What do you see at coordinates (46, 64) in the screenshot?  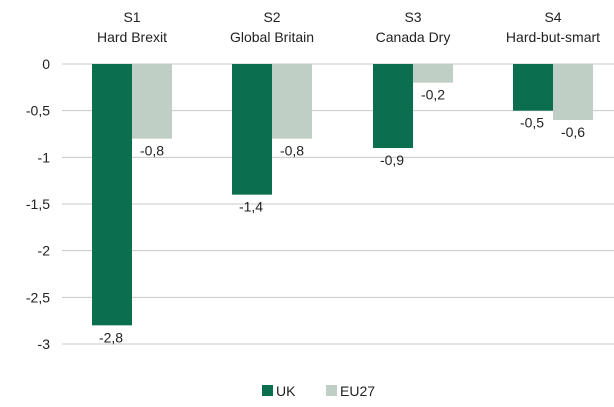 I see `y-tick-label: 0` at bounding box center [46, 64].